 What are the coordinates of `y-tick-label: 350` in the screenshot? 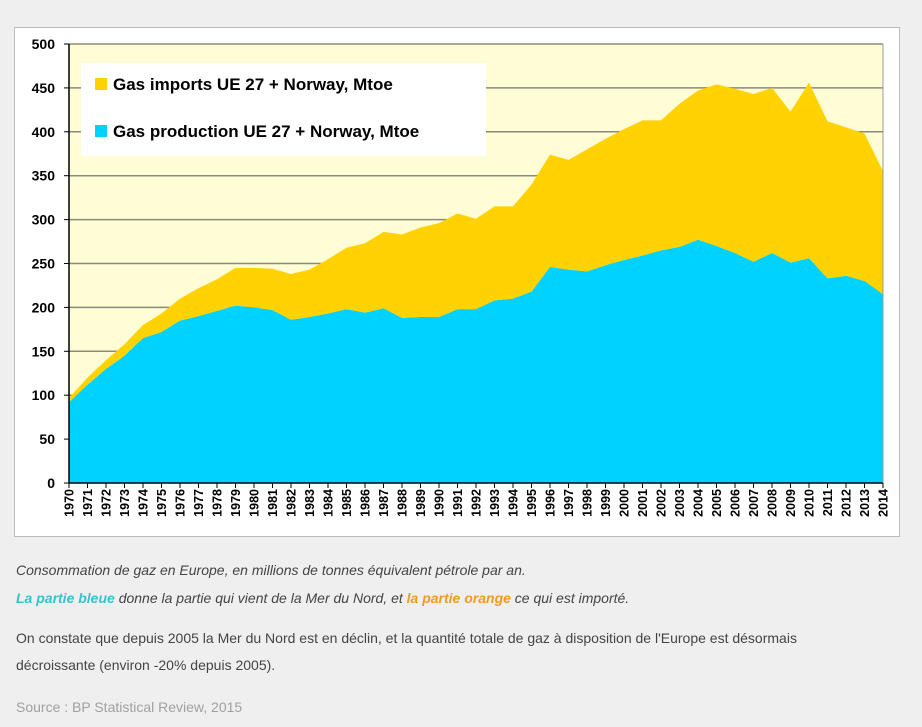 It's located at (44, 176).